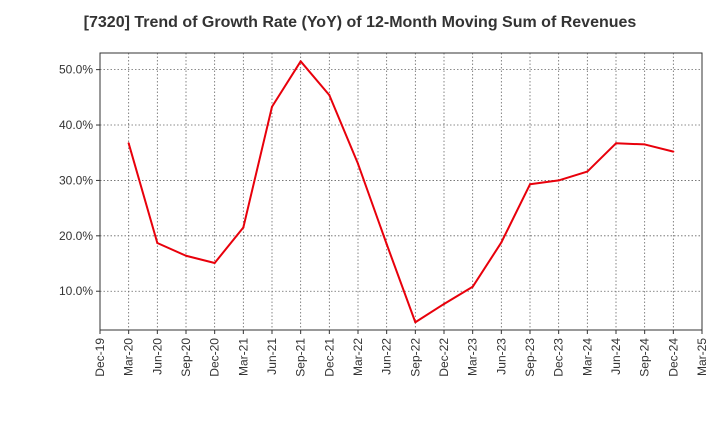 This screenshot has width=720, height=440. What do you see at coordinates (76, 70) in the screenshot?
I see `y-tick-label: 50.0%` at bounding box center [76, 70].